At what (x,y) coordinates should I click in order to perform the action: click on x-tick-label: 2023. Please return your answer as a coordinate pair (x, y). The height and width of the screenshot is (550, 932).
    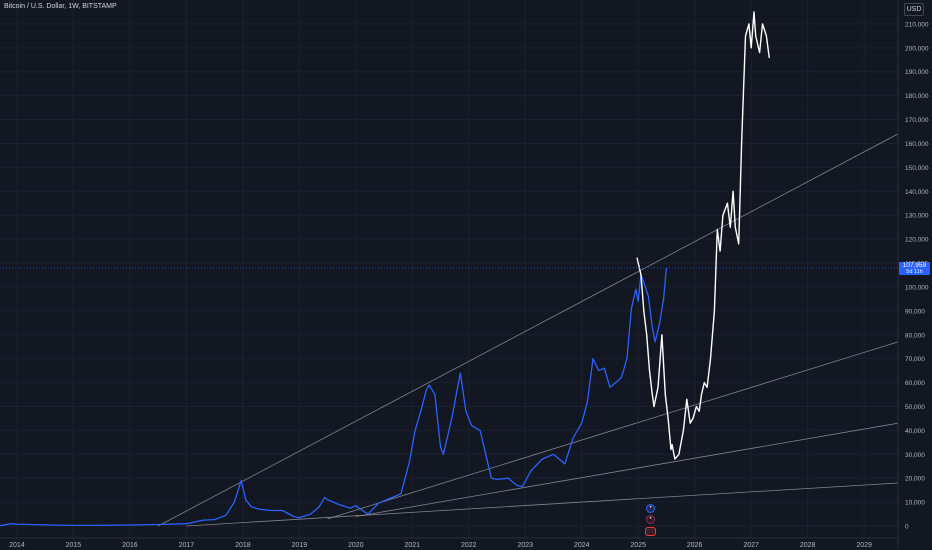
    Looking at the image, I should click on (525, 545).